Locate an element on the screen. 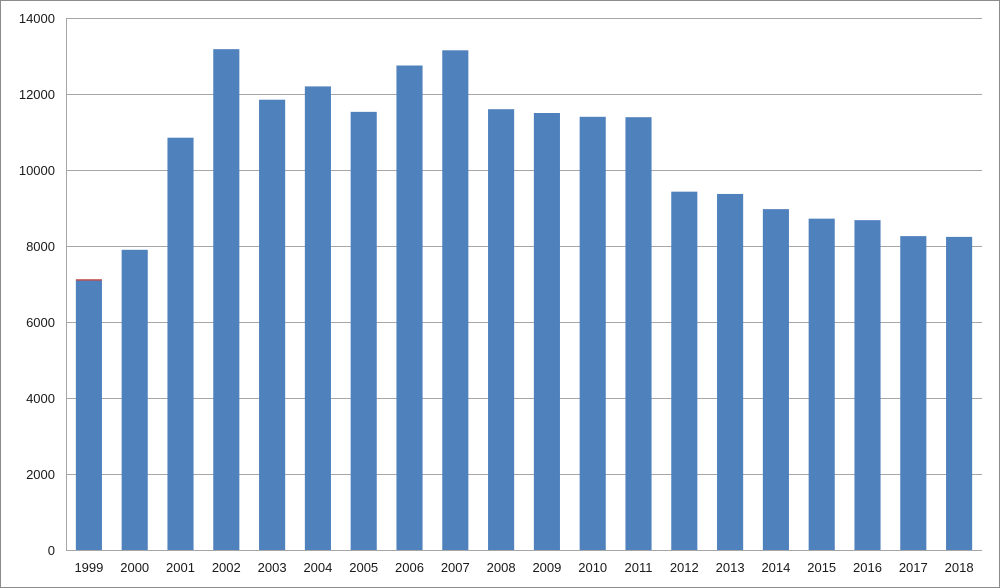  bar-2004 is located at coordinates (317, 318).